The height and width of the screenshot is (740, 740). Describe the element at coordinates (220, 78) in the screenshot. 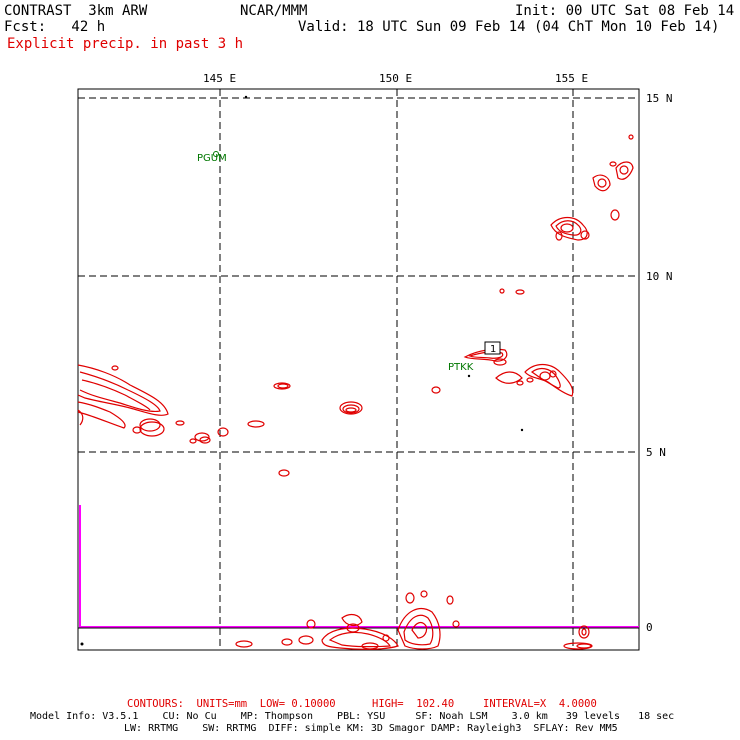

I see `lon-label-145: 145 E` at that location.